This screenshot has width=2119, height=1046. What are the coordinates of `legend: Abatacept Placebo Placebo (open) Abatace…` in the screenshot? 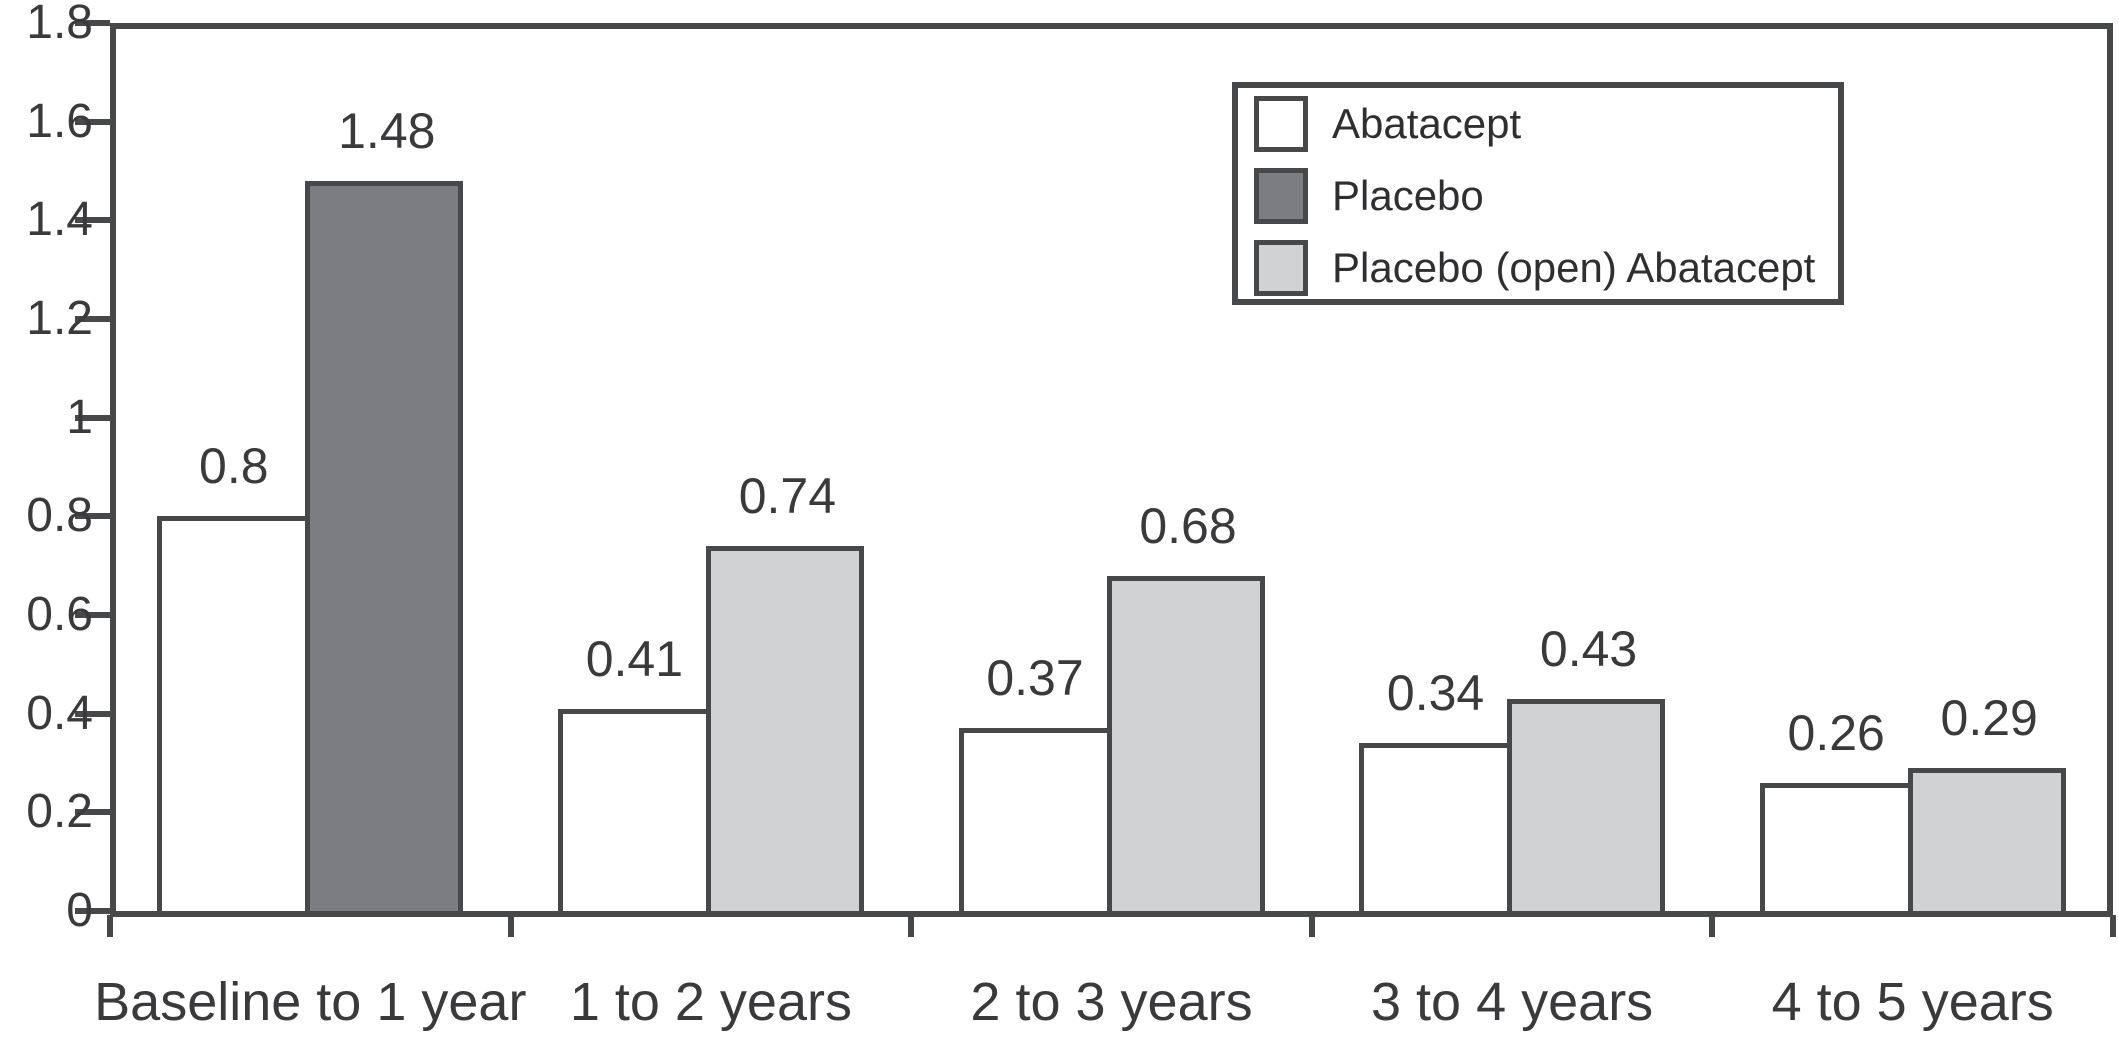 It's located at (1538, 193).